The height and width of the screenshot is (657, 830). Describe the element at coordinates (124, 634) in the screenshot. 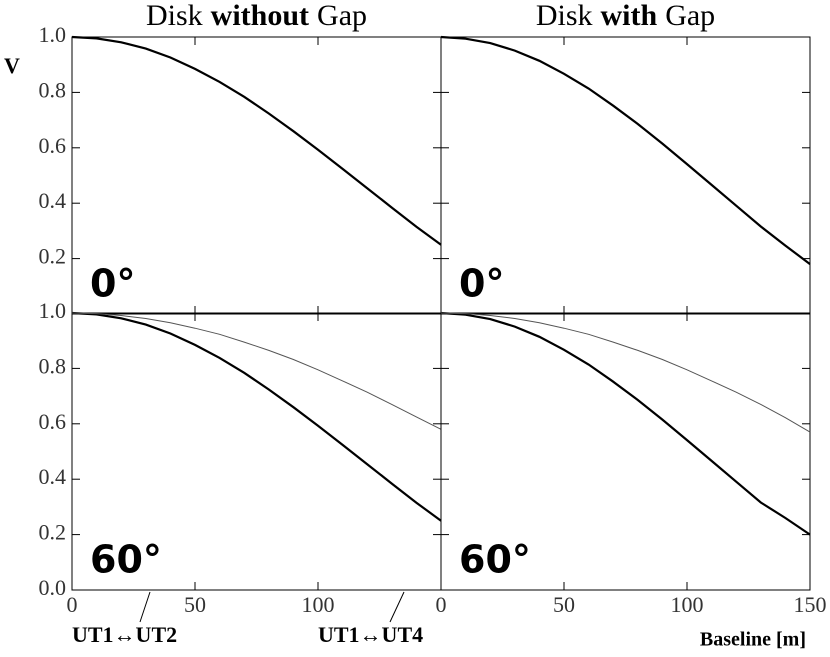

I see `annotation: UT1↔UT2` at that location.